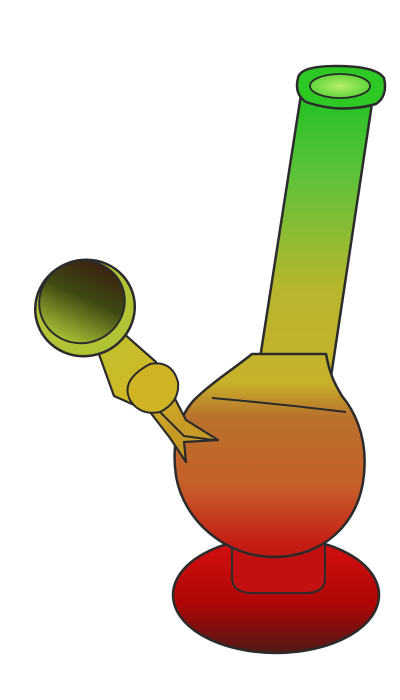 Image resolution: width=400 pixels, height=700 pixels. I want to click on bowl, so click(85, 308).